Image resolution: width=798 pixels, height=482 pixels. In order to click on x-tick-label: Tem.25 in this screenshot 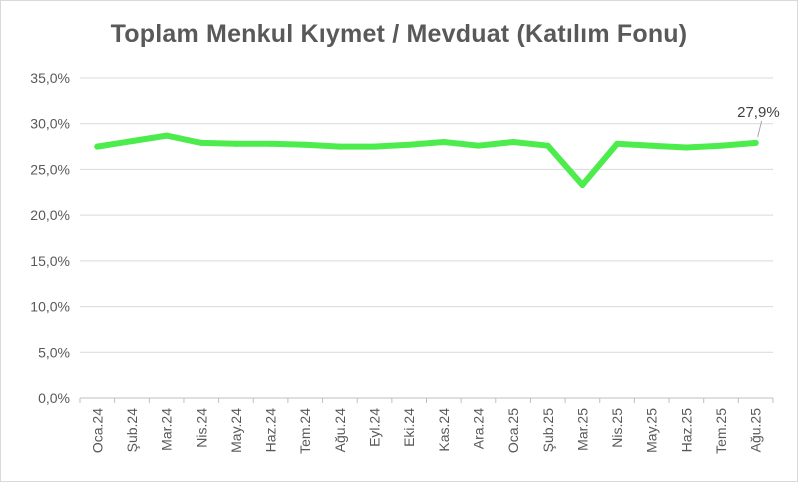, I will do `click(721, 431)`.